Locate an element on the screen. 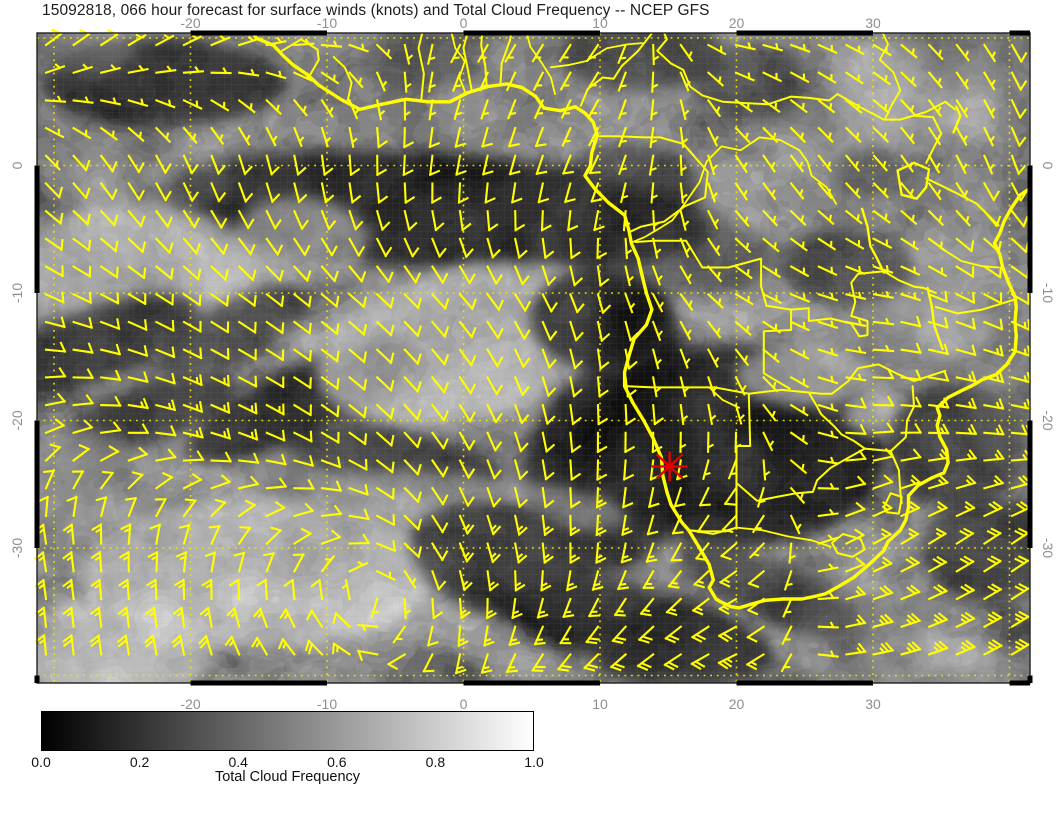 The height and width of the screenshot is (816, 1056). bottom-axis-tick-label: 0 is located at coordinates (464, 704).